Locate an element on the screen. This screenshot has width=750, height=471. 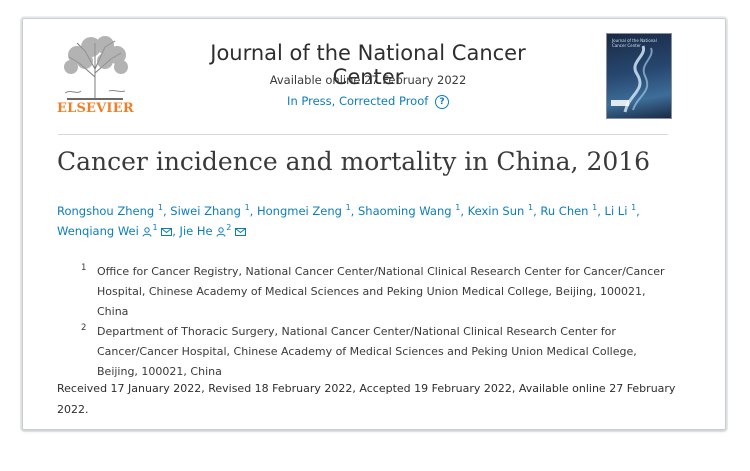
journal-title: Journal of the National Cancer Center is located at coordinates (368, 65).